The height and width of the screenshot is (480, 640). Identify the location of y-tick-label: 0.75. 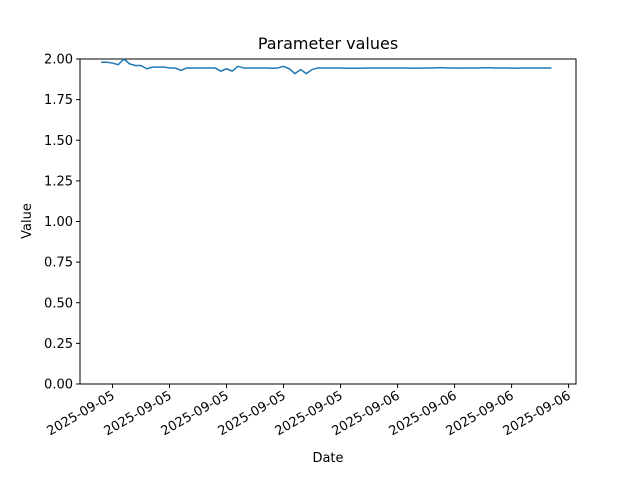
(58, 263).